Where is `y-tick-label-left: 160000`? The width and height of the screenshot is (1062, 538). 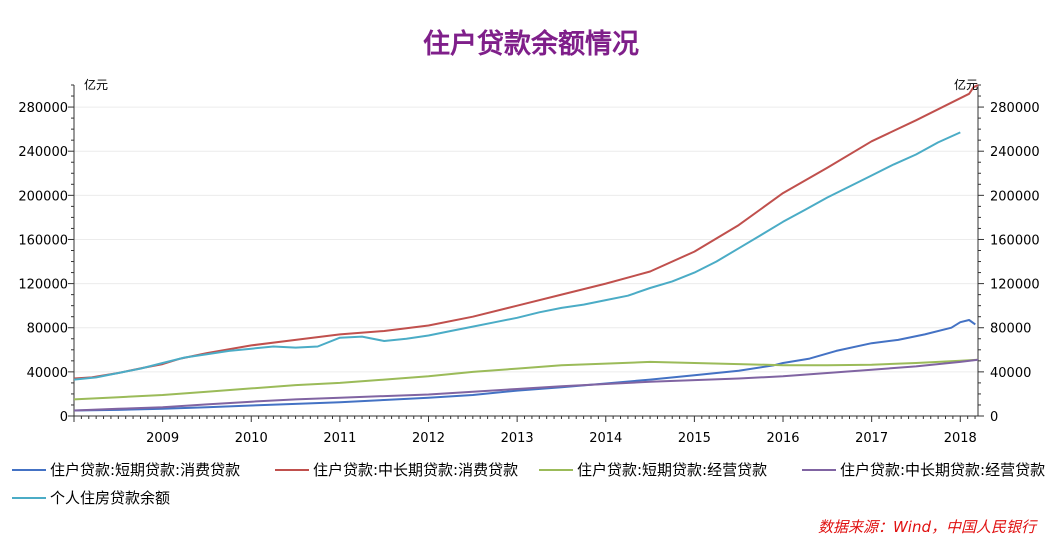
y-tick-label-left: 160000 is located at coordinates (43, 240).